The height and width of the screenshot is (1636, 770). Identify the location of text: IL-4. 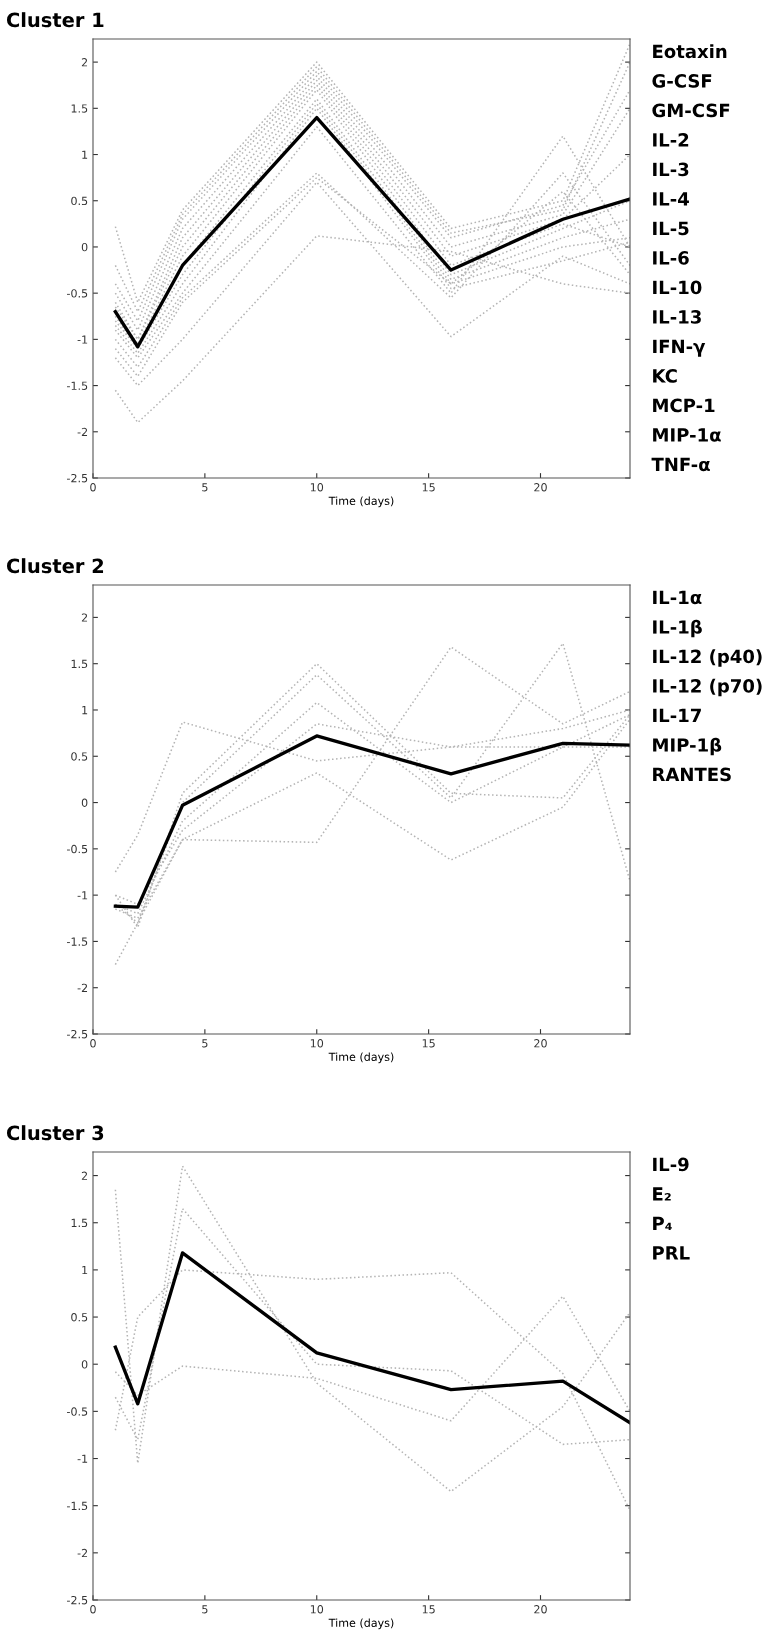
(671, 199).